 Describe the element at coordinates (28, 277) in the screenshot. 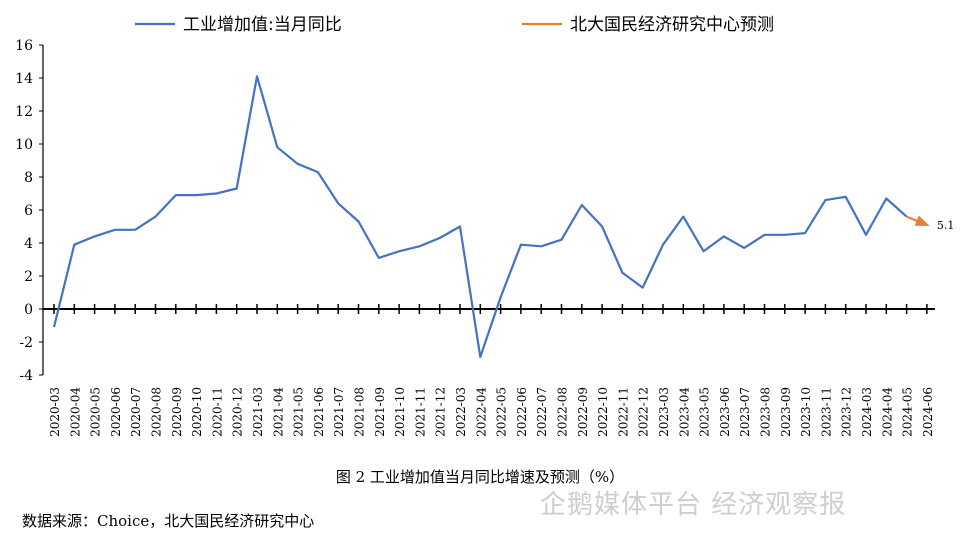

I see `y-tick-label: 2` at that location.